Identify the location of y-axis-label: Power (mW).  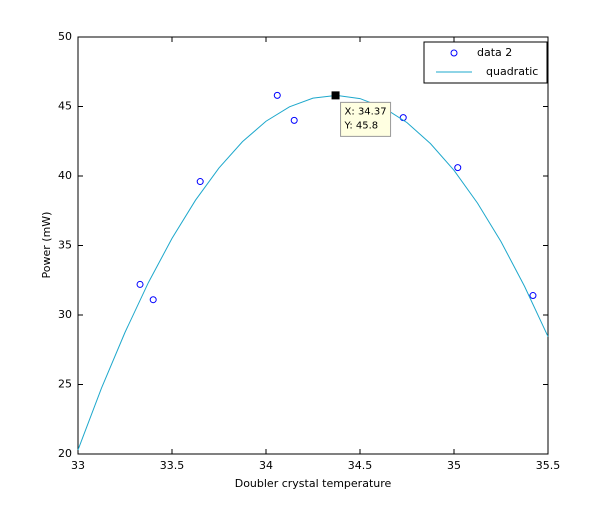
(46, 245).